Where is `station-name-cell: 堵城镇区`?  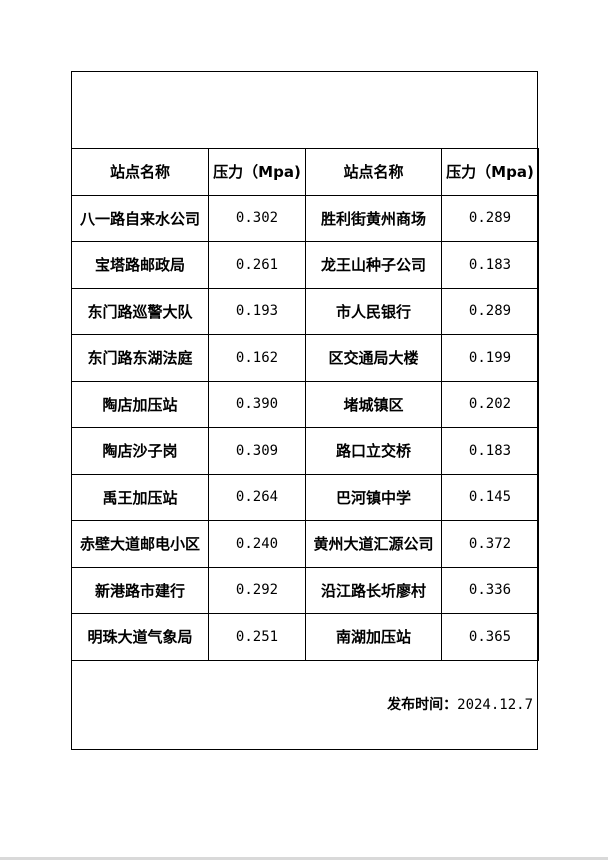 station-name-cell: 堵城镇区 is located at coordinates (373, 404).